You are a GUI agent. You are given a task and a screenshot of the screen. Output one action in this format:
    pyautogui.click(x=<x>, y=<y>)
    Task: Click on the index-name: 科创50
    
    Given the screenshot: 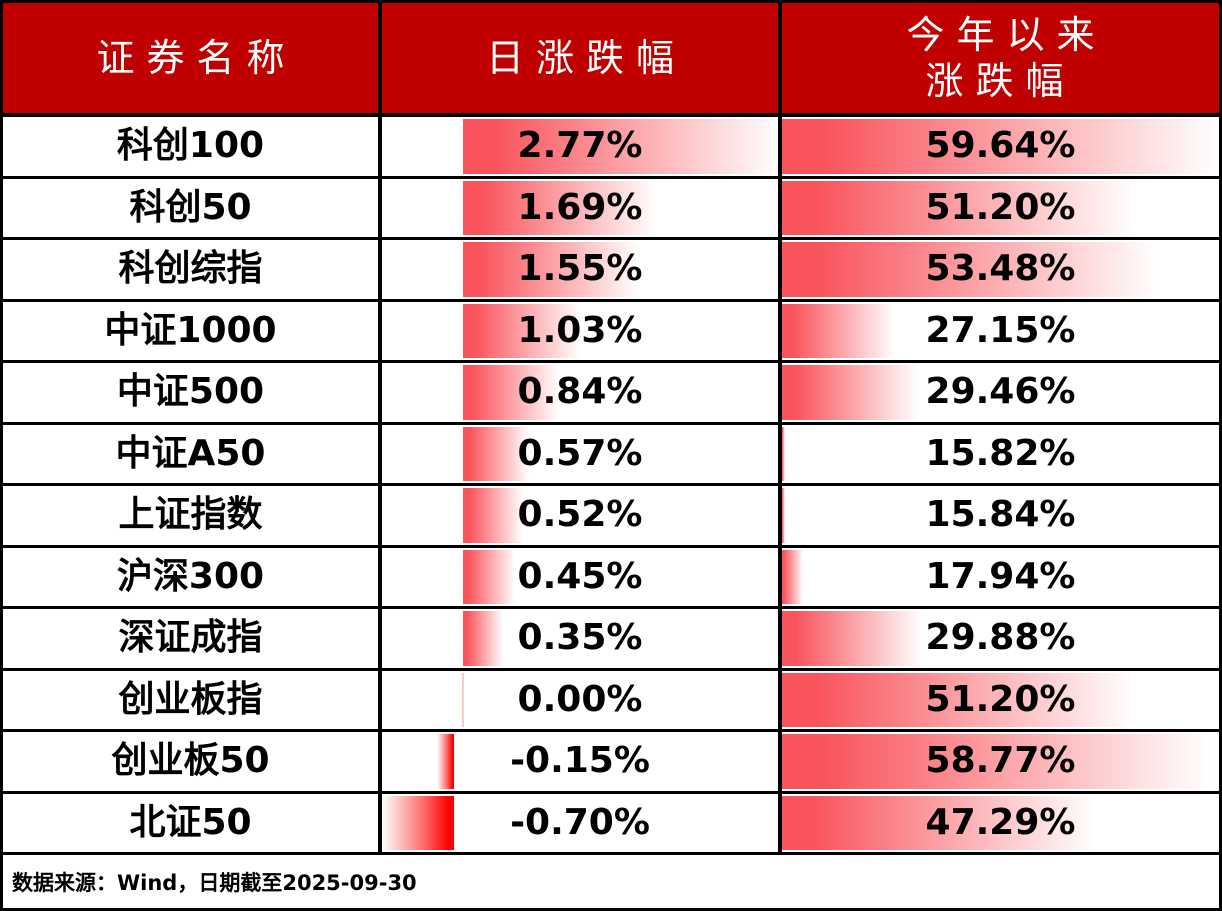 What is the action you would take?
    pyautogui.click(x=190, y=207)
    